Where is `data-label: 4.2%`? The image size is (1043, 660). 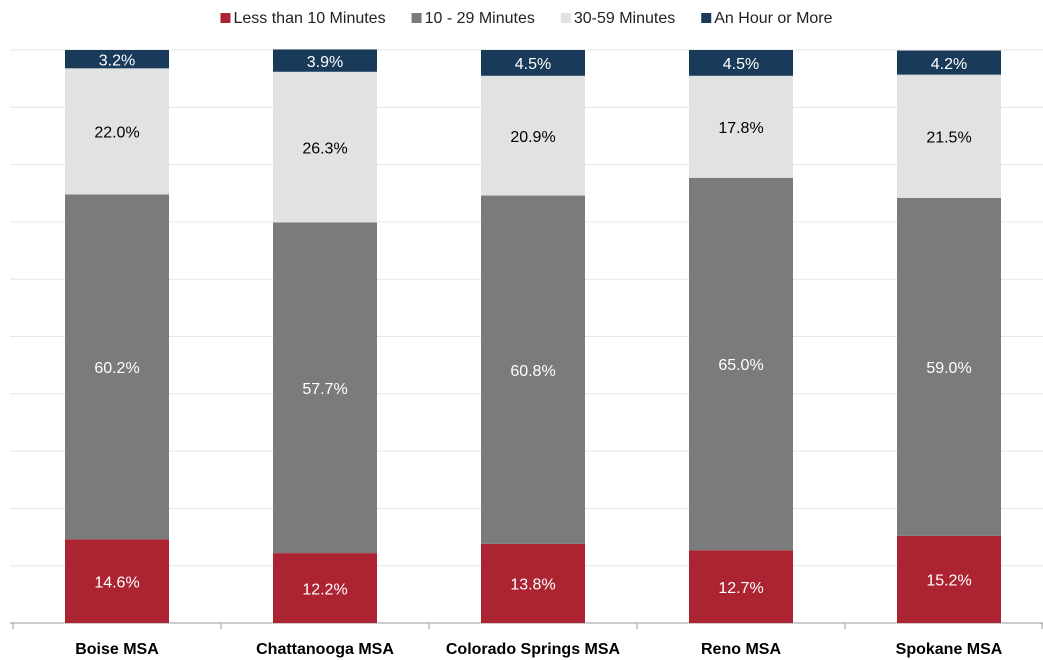
data-label: 4.2% is located at coordinates (949, 64).